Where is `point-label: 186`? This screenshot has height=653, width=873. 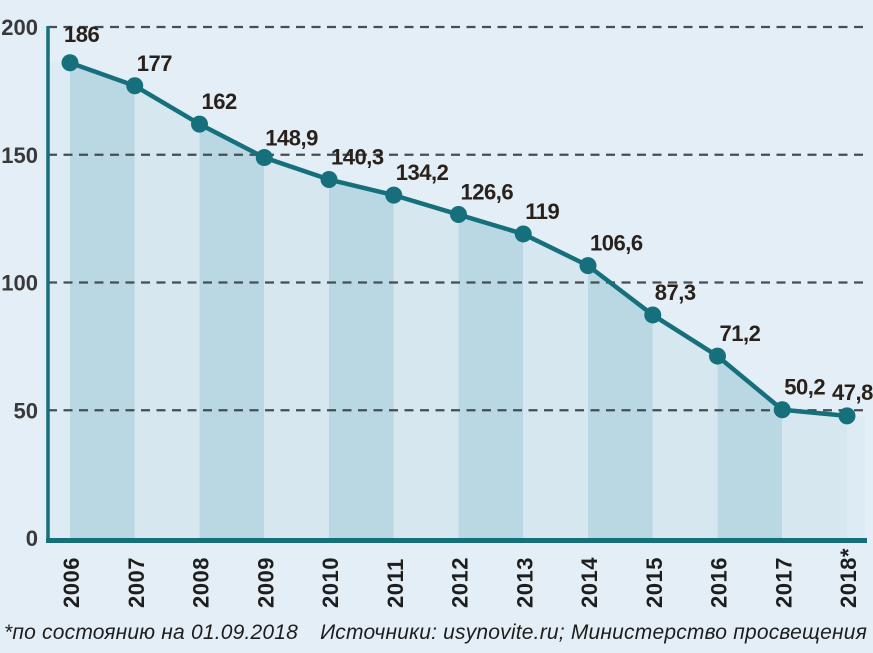
point-label: 186 is located at coordinates (81, 34).